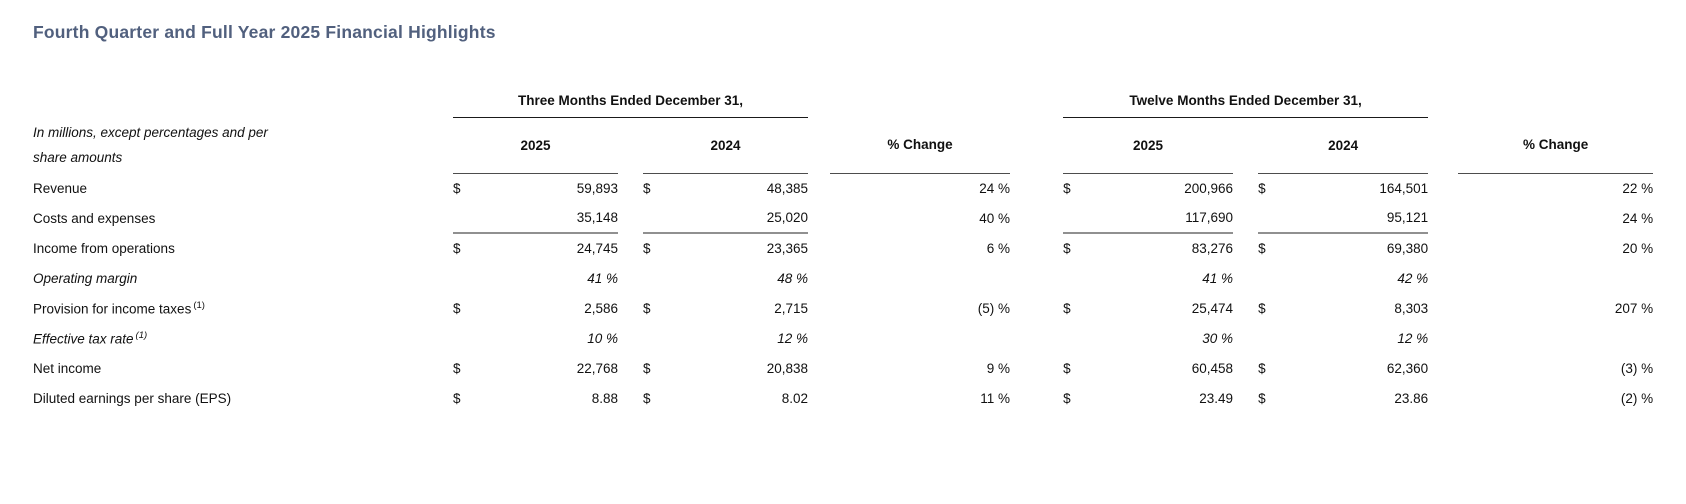 The width and height of the screenshot is (1686, 504). Describe the element at coordinates (602, 338) in the screenshot. I see `cell-percent: 10 %` at that location.